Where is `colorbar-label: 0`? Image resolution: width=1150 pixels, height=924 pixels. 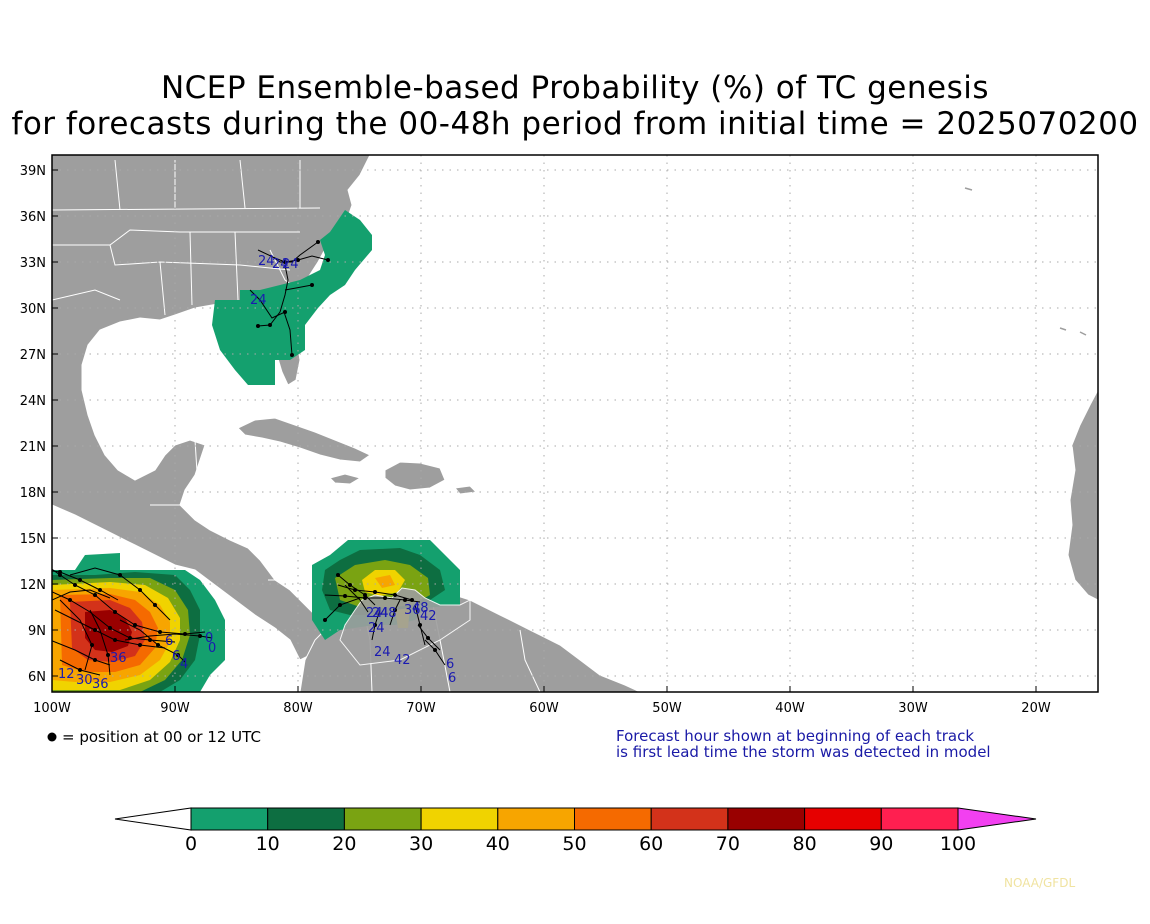 colorbar-label: 0 is located at coordinates (191, 844).